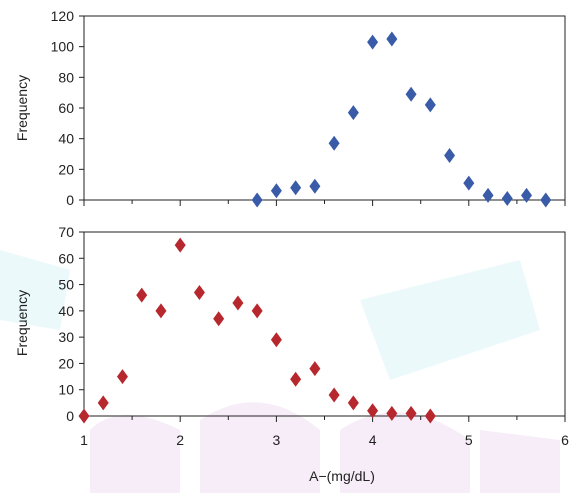 This screenshot has height=493, width=574. What do you see at coordinates (180, 440) in the screenshot?
I see `bottom-x-tick-label: 2` at bounding box center [180, 440].